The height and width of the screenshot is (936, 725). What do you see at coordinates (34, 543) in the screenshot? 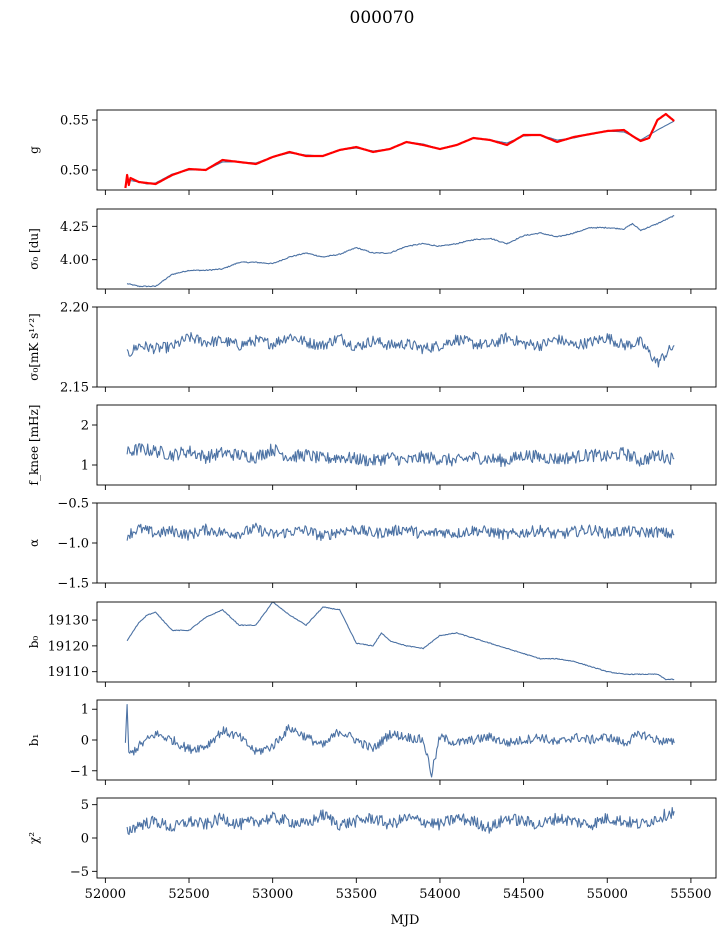
I see `panel-alpha-ylabel: α` at bounding box center [34, 543].